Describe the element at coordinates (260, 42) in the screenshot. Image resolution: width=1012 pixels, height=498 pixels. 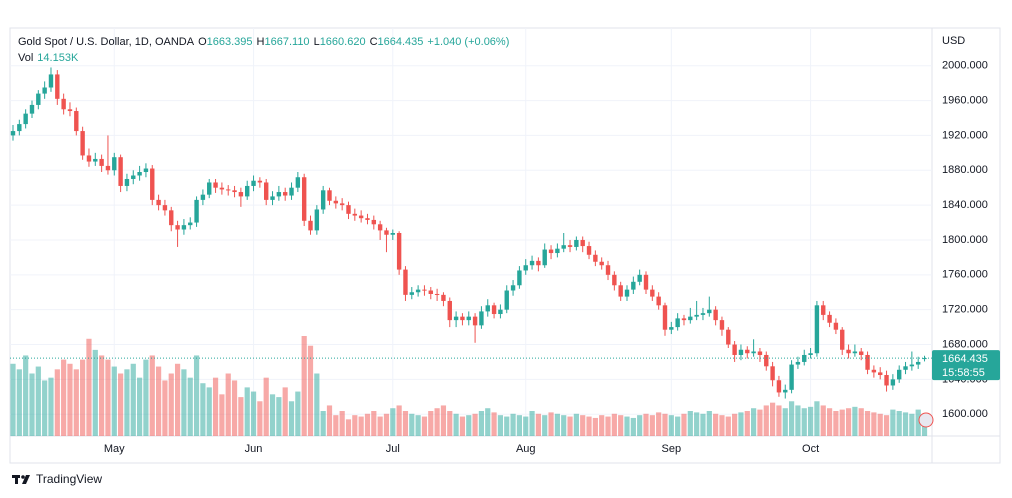
I see `ohlc-key: H` at that location.